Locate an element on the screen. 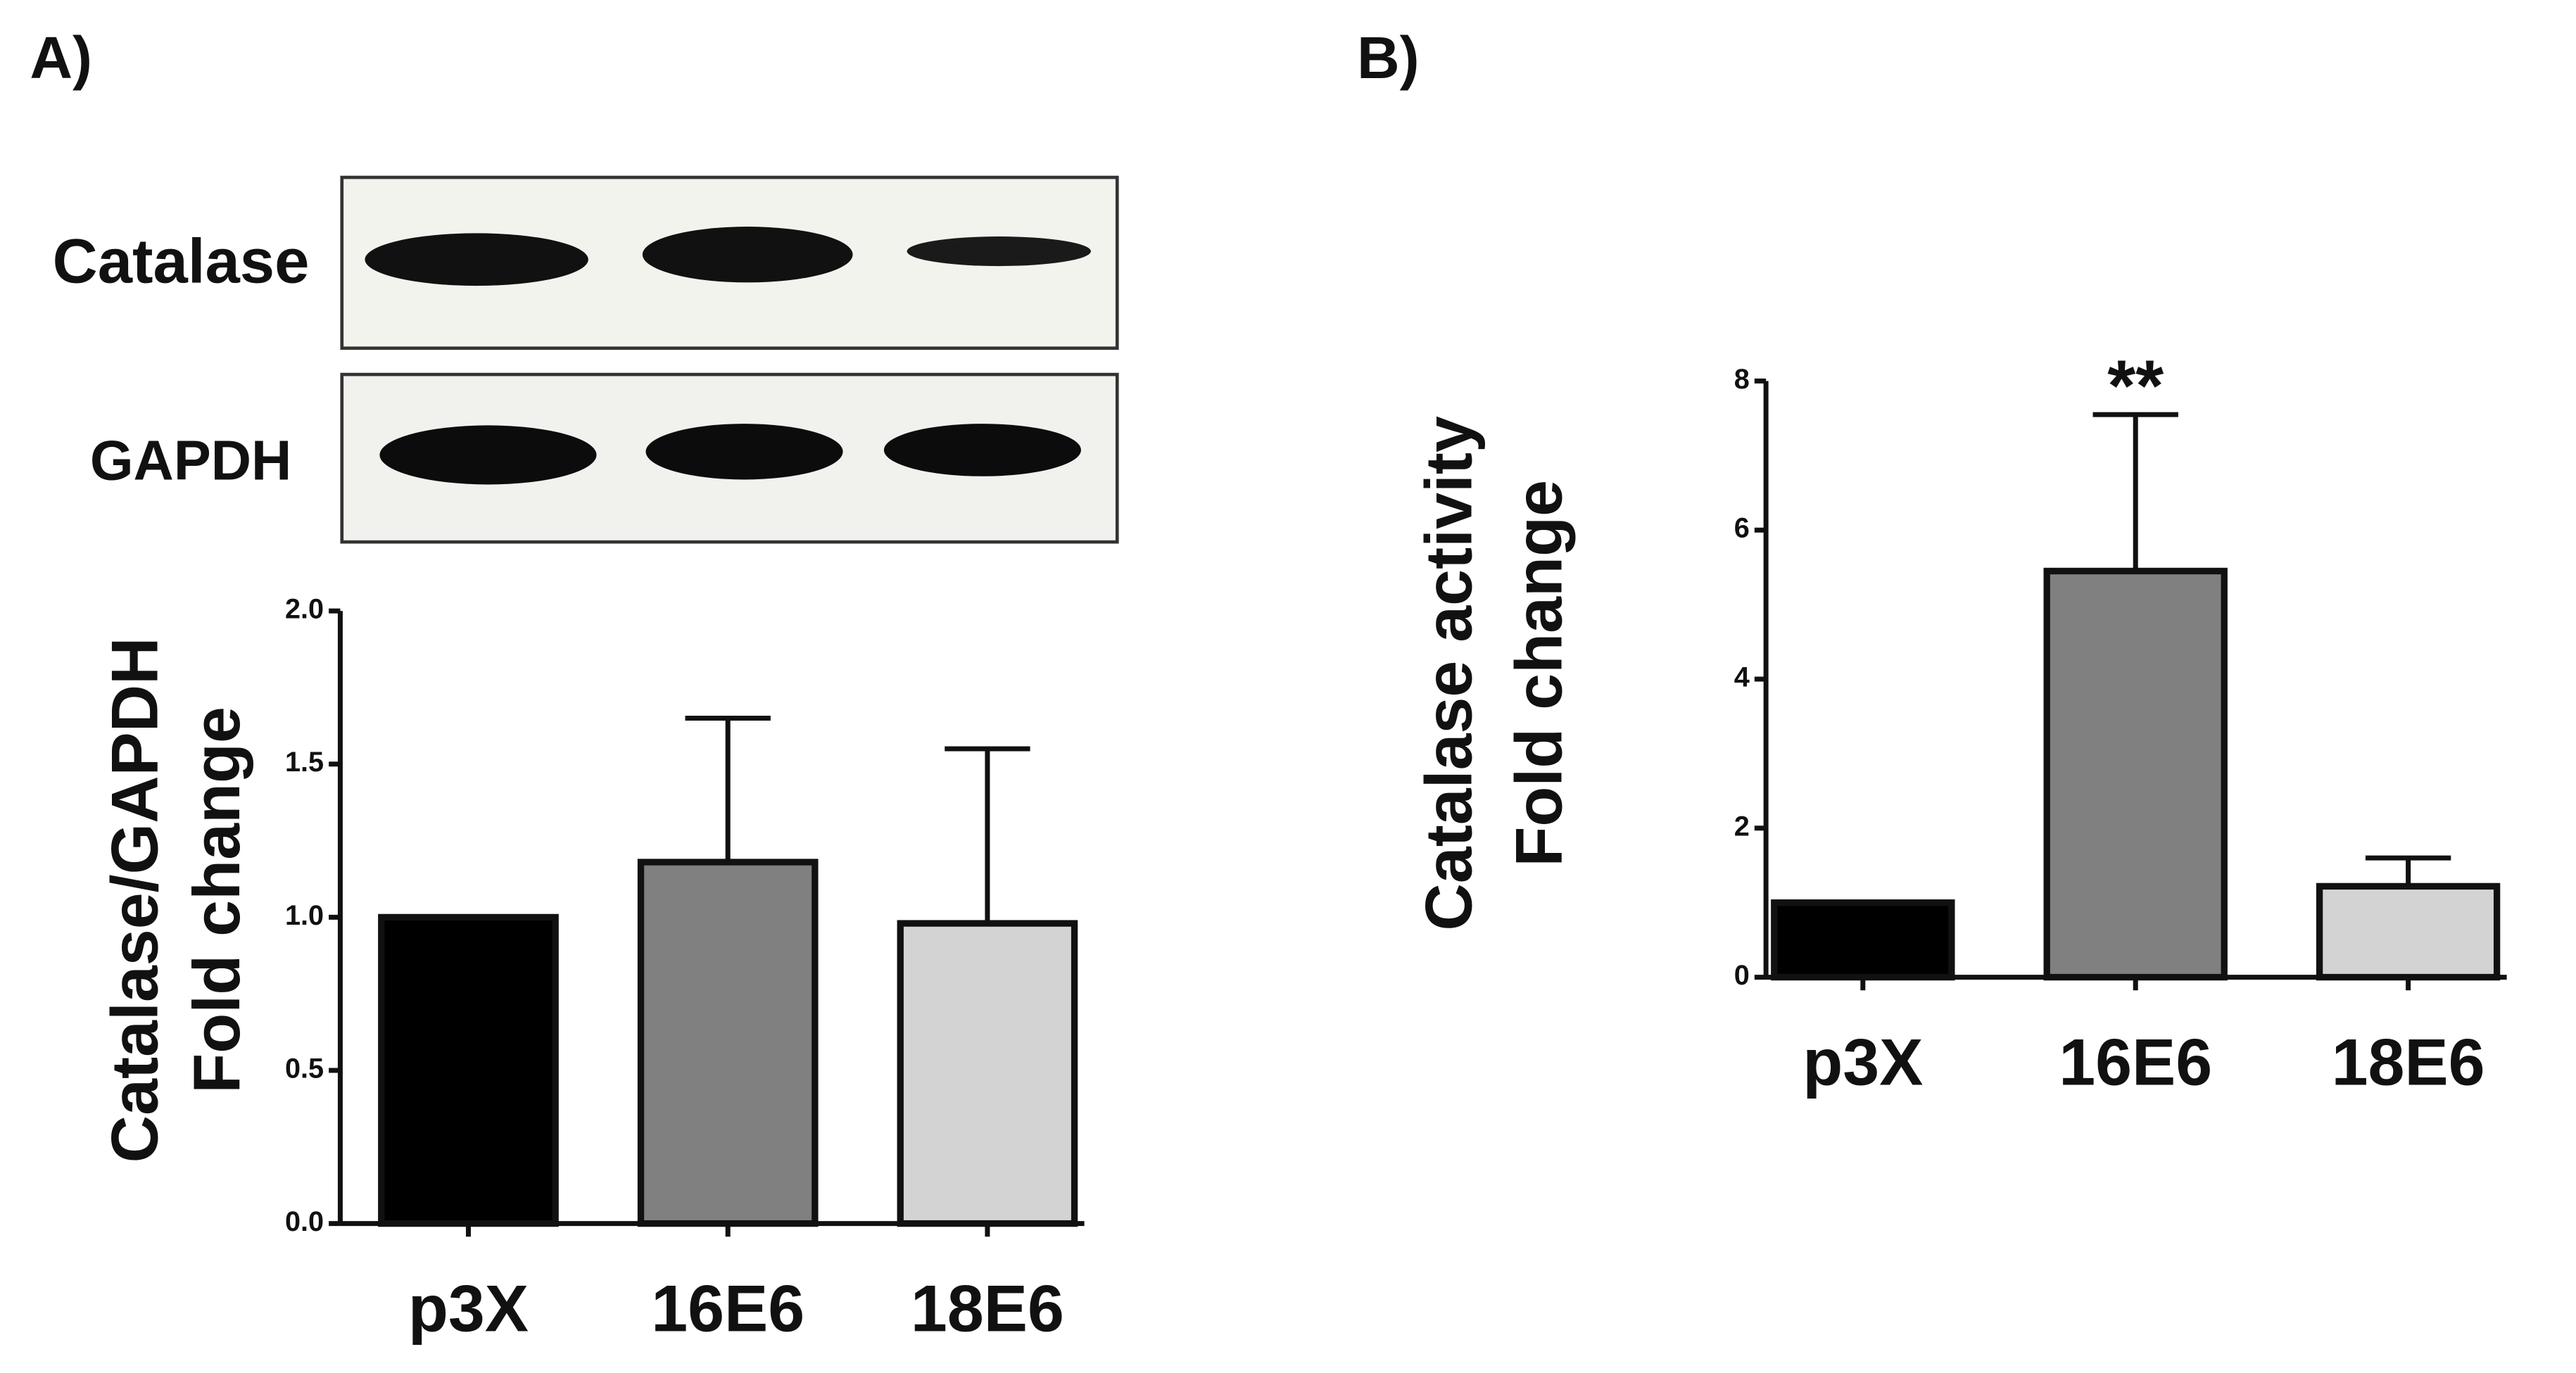 The height and width of the screenshot is (1373, 2576). annotation: ** is located at coordinates (2135, 386).